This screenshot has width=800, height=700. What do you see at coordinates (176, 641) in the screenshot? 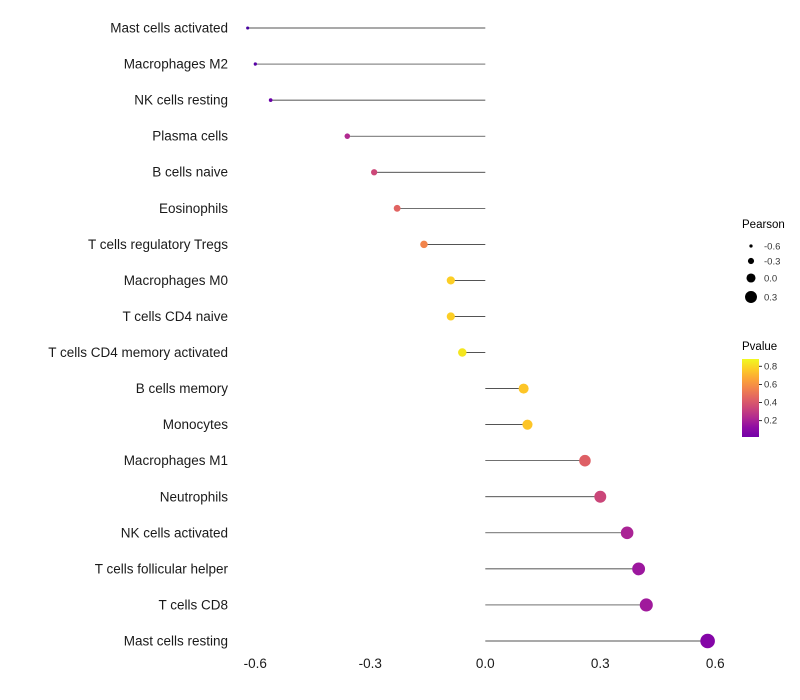
I see `category-label: Mast cells resting` at bounding box center [176, 641].